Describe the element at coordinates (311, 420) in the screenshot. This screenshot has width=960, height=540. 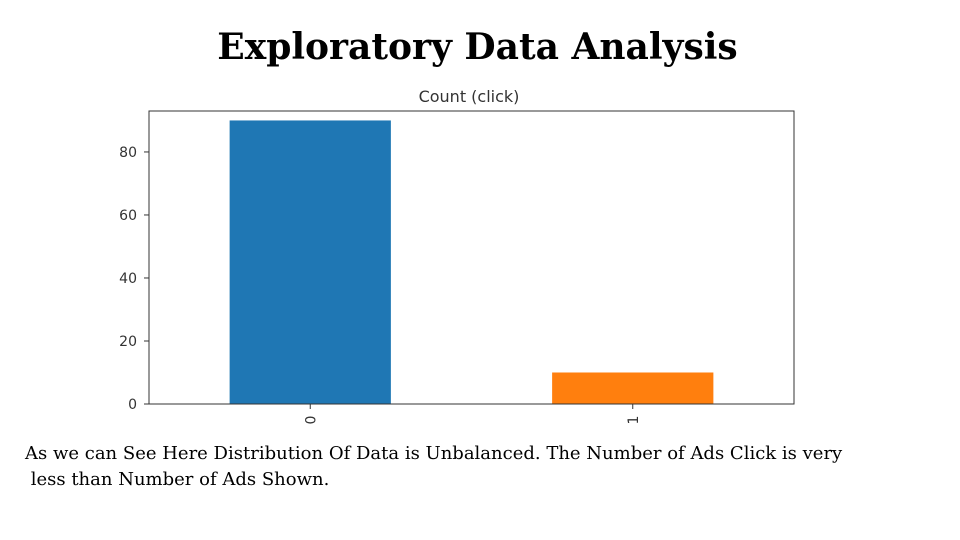
I see `x-tick-label-0: 0` at that location.